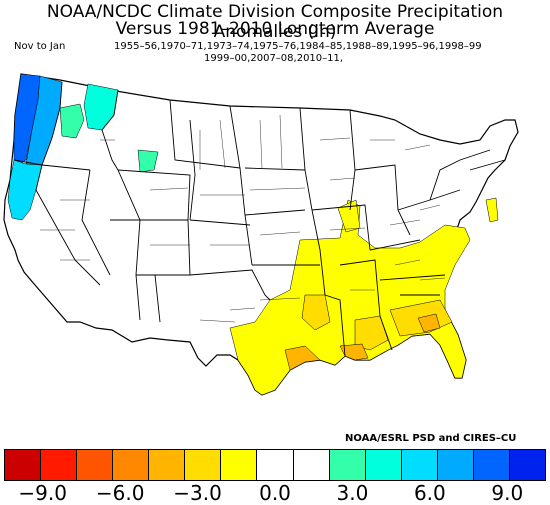 This screenshot has width=550, height=505. I want to click on anomaly-ohio-valley, so click(349, 216).